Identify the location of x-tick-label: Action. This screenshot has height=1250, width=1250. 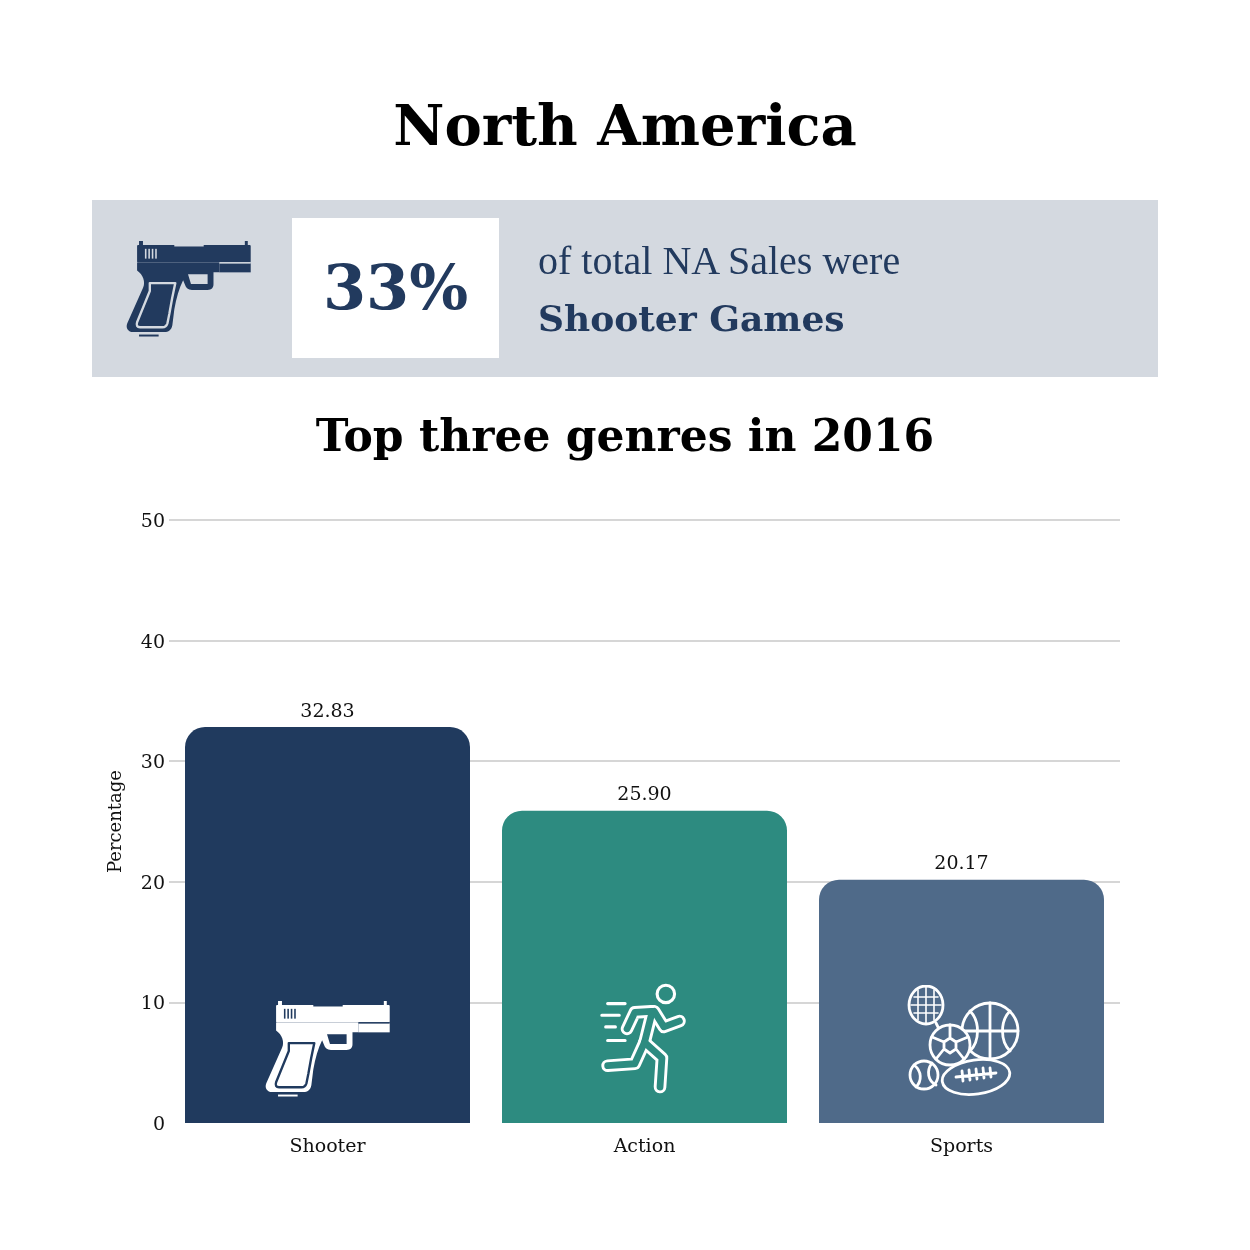
(644, 1144).